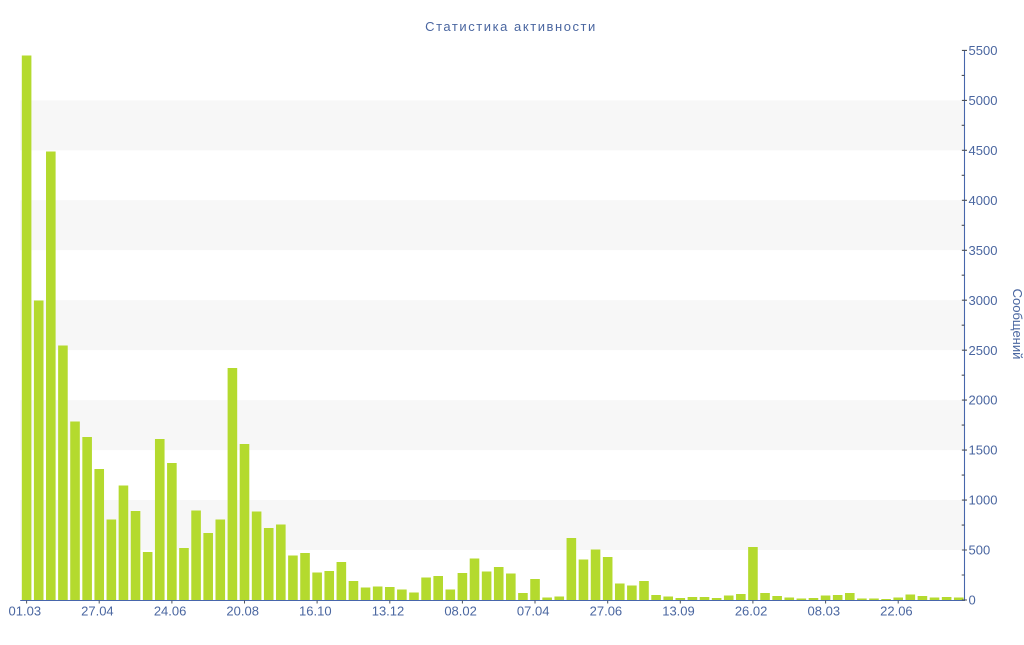  Describe the element at coordinates (388, 611) in the screenshot. I see `svg-text: 13.12` at that location.